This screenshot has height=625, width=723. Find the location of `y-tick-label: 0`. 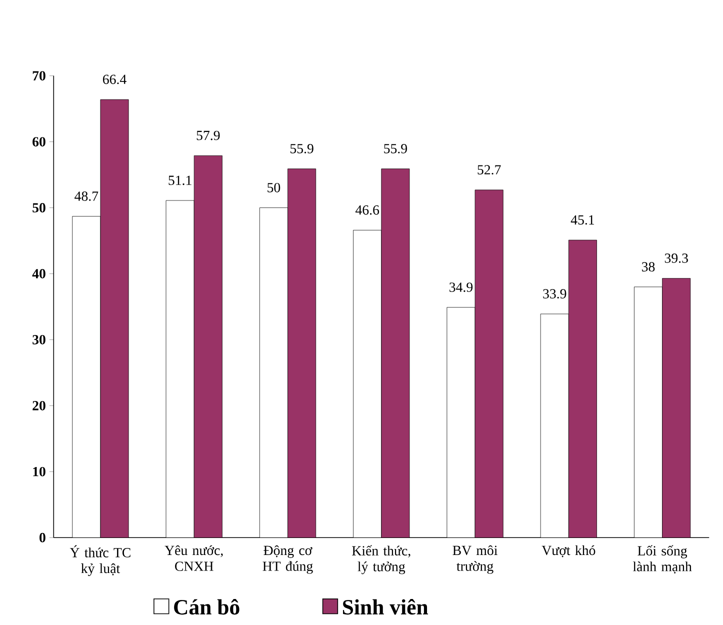

y-tick-label: 0 is located at coordinates (43, 537).